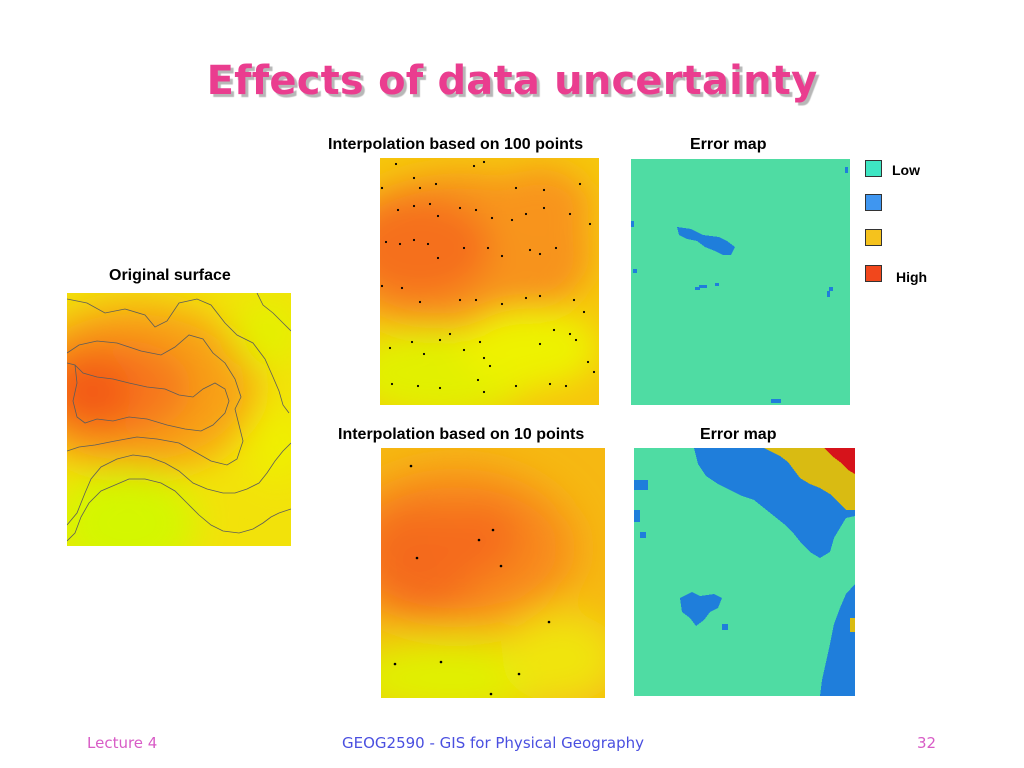  Describe the element at coordinates (738, 434) in the screenshot. I see `error-map-2-label: Error map` at that location.